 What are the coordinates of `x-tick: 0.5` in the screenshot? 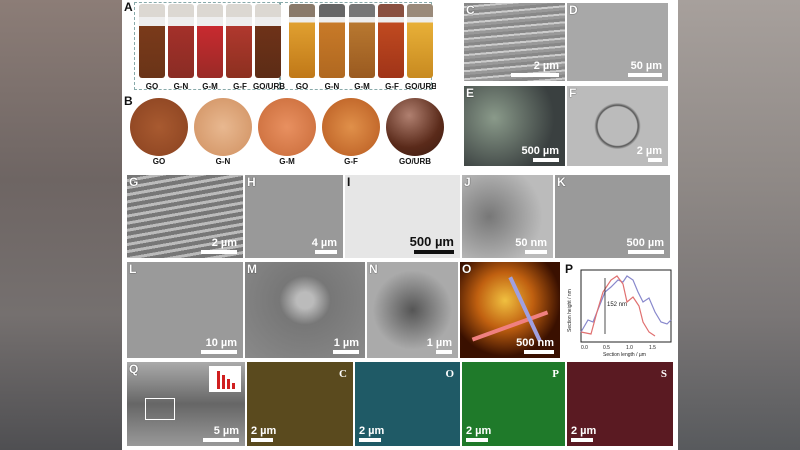 It's located at (606, 348).